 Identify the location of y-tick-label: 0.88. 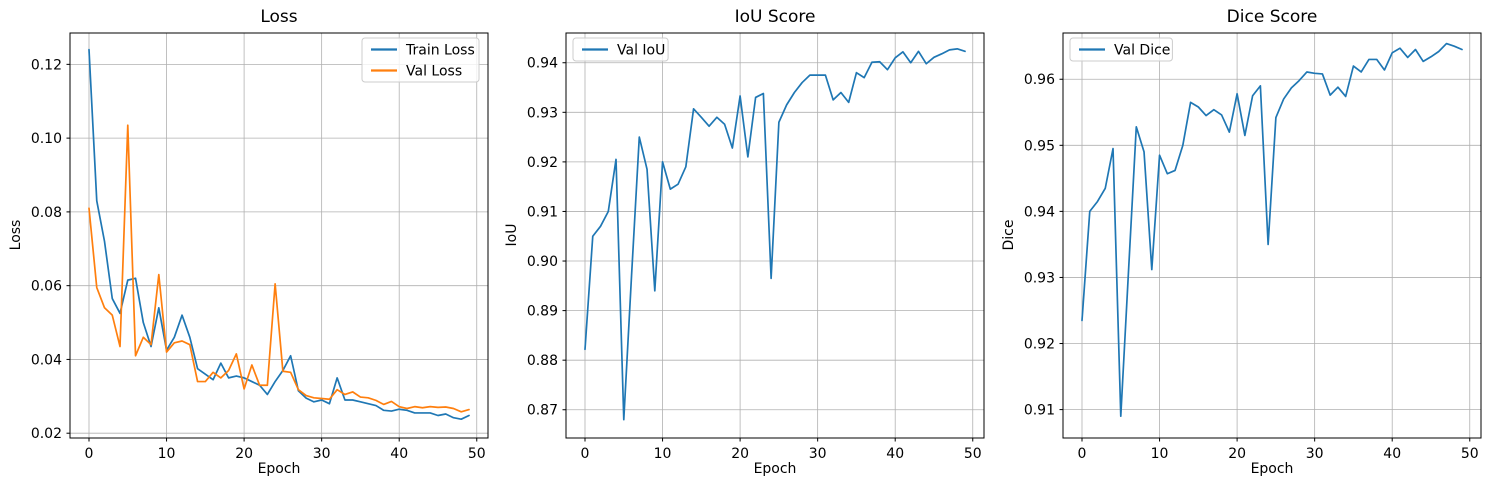
(542, 361).